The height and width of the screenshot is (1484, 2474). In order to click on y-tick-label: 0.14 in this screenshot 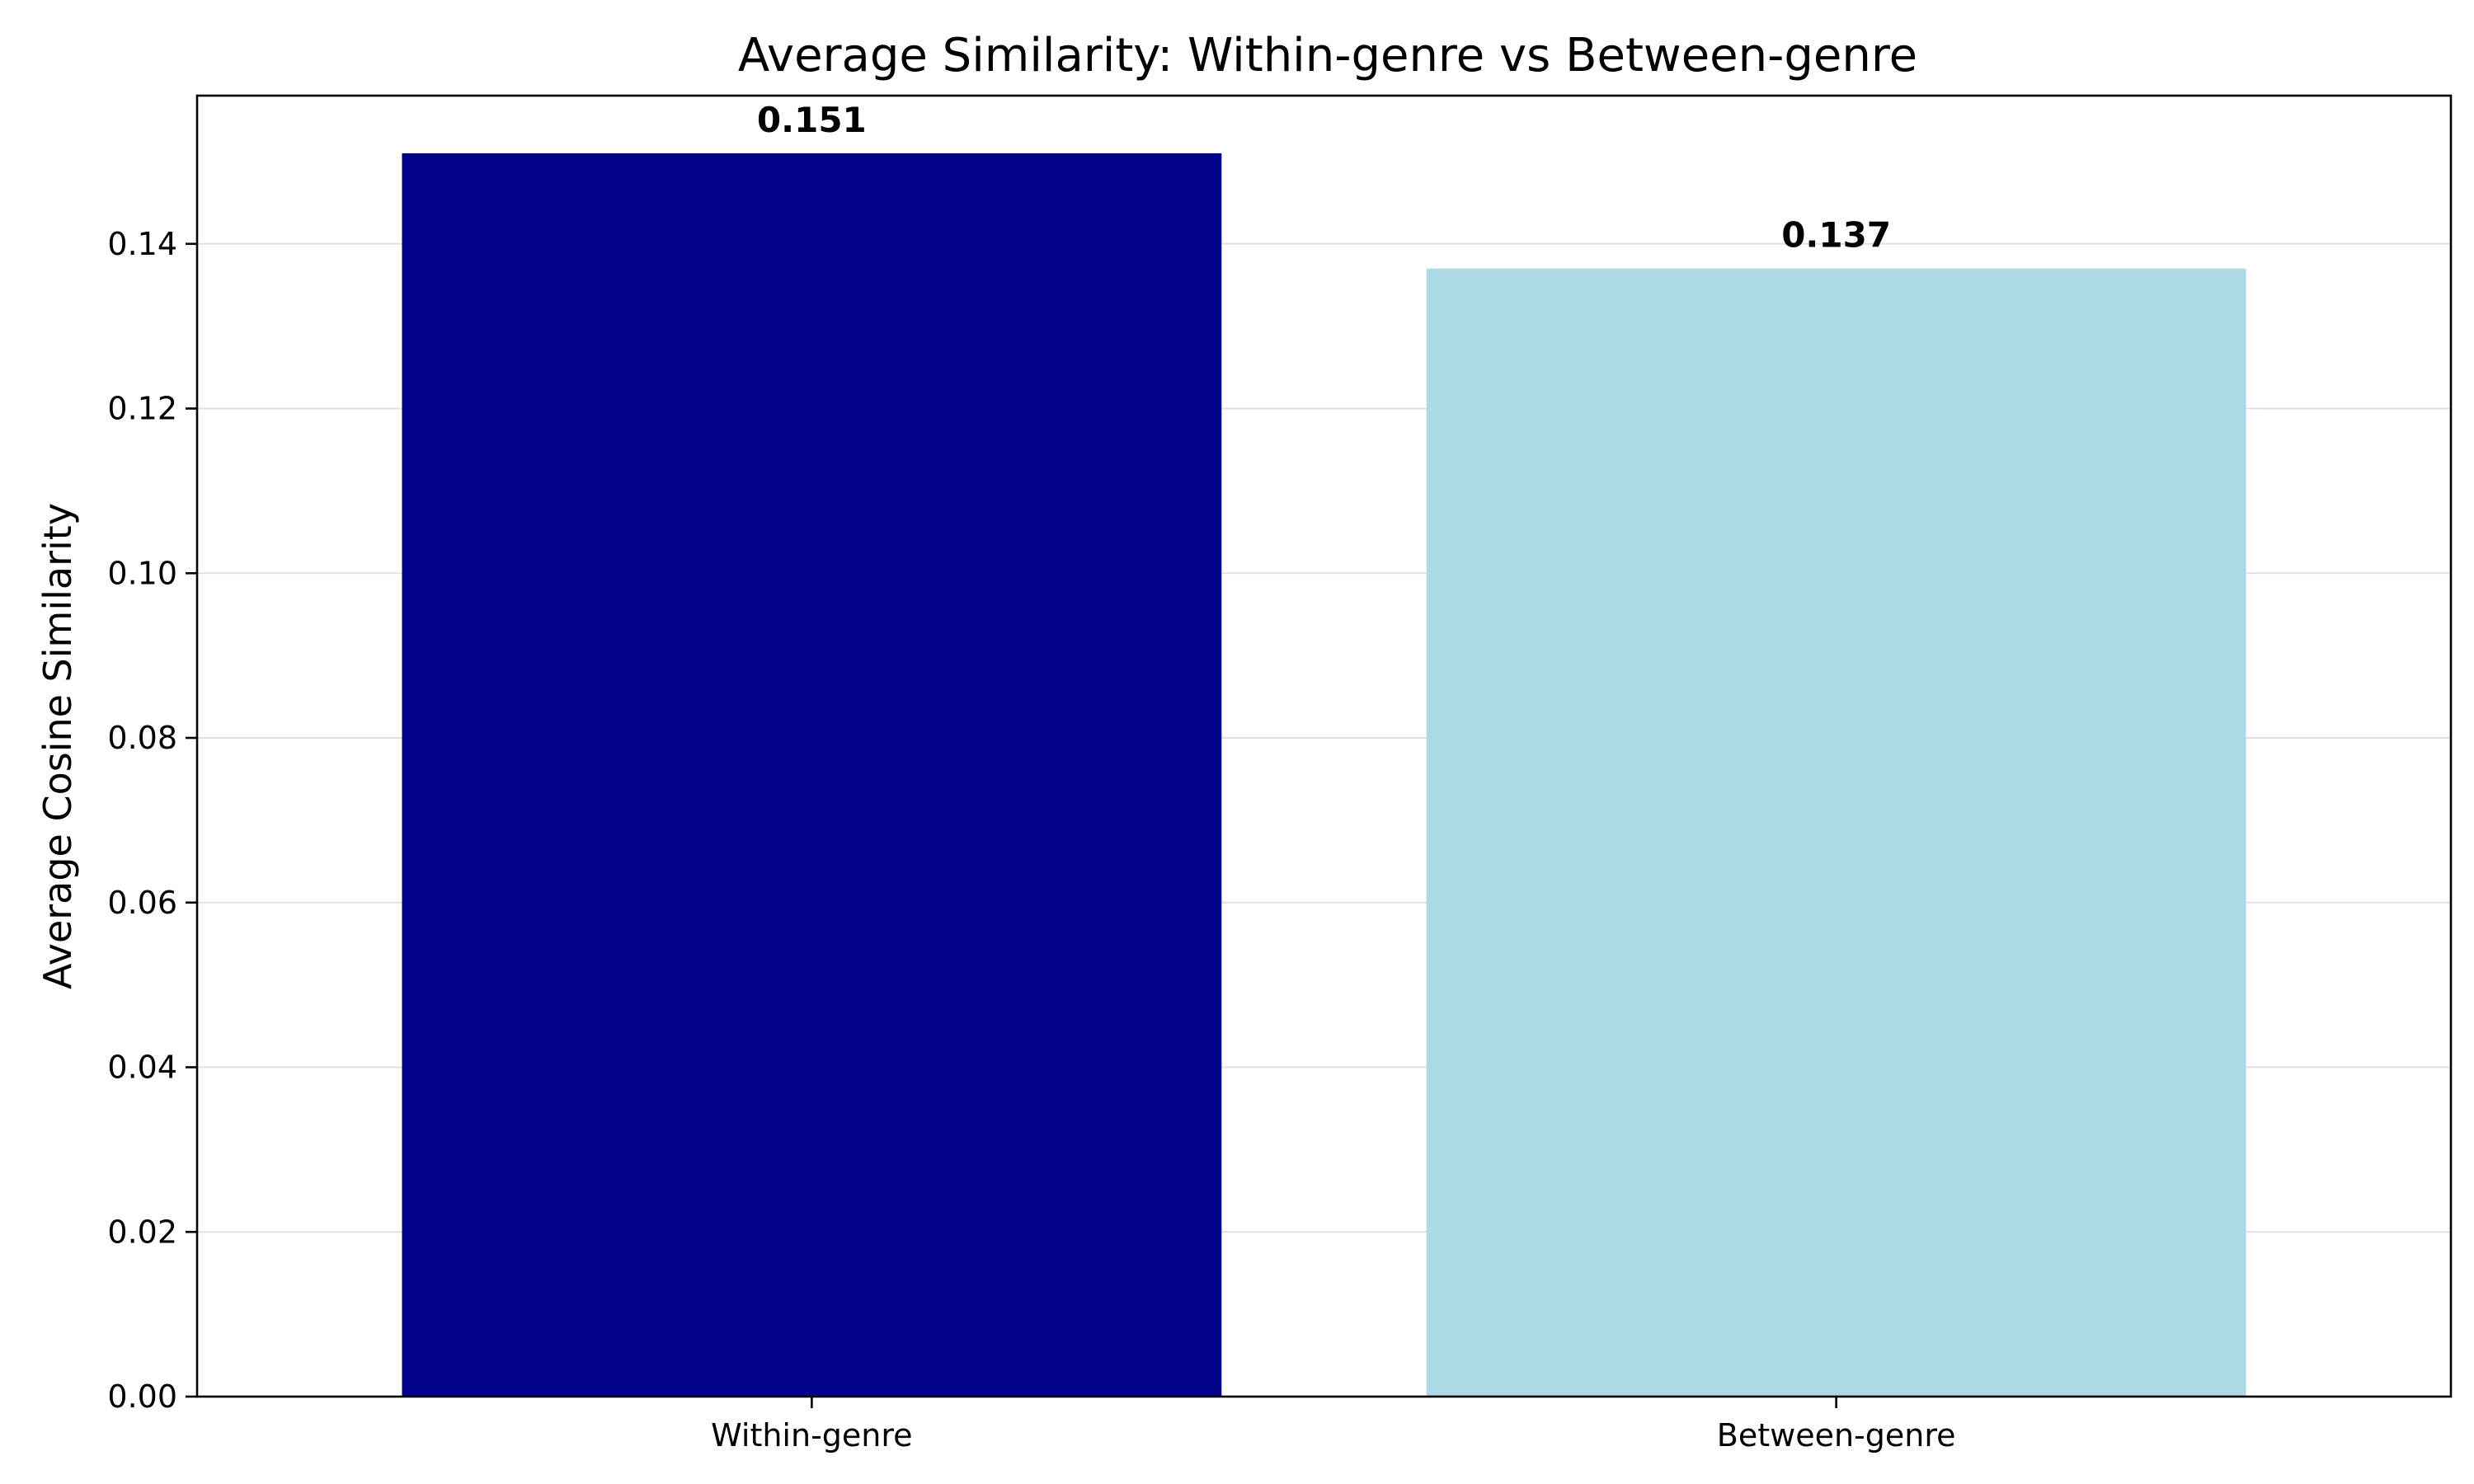, I will do `click(142, 244)`.